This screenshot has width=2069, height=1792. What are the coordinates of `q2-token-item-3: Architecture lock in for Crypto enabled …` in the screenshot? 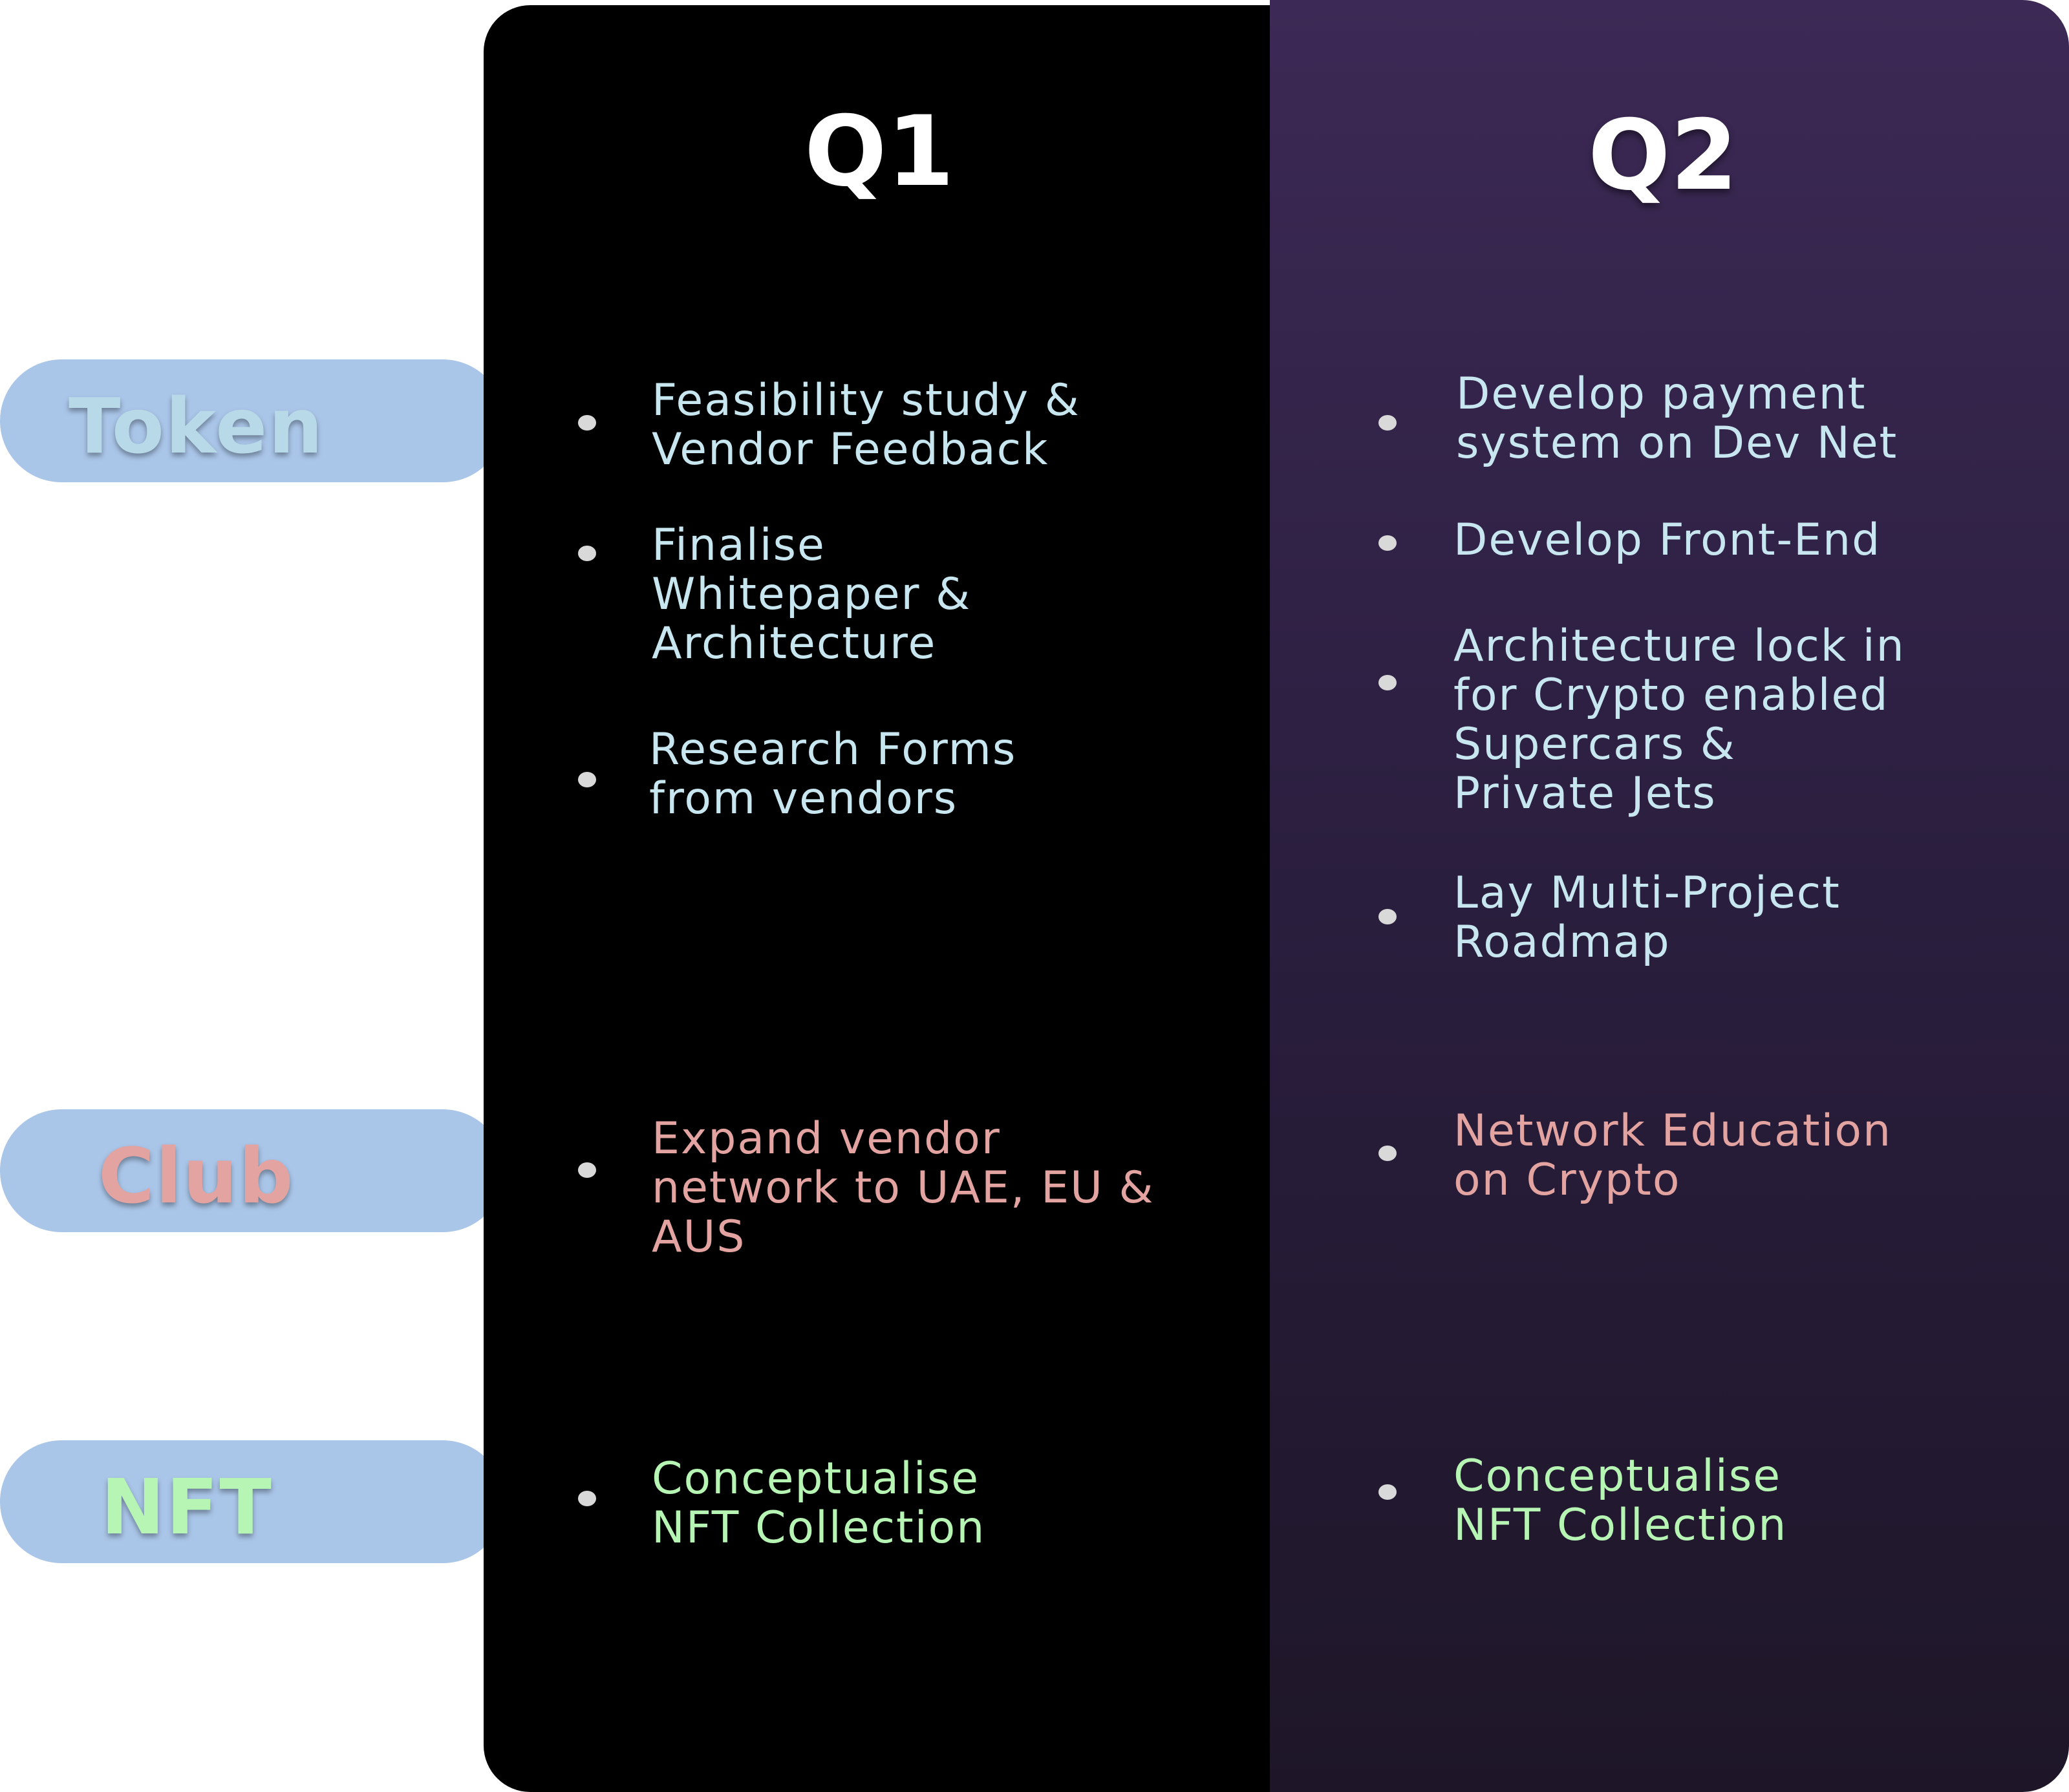 It's located at (1679, 720).